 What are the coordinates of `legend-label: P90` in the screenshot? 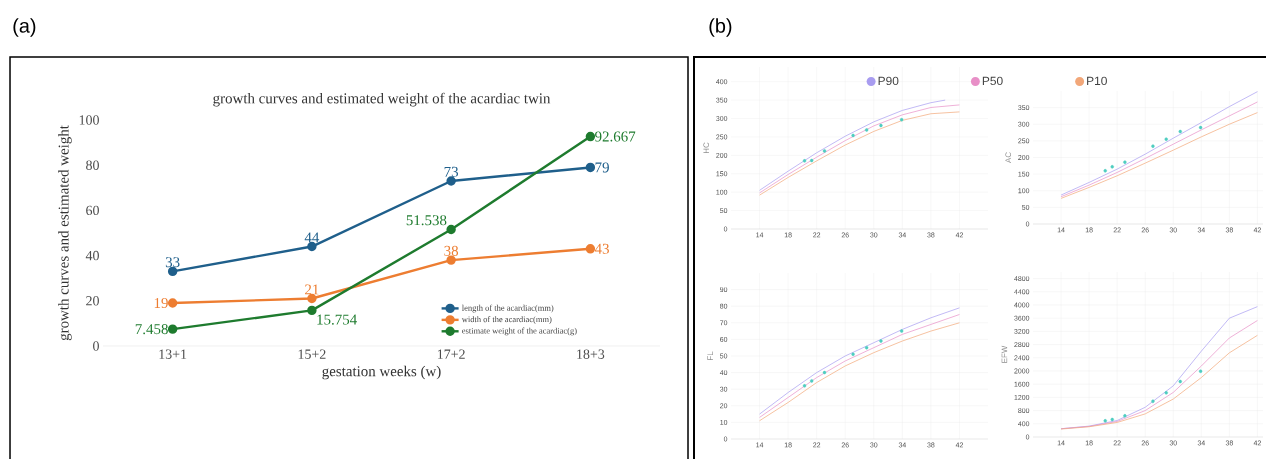 It's located at (888, 81).